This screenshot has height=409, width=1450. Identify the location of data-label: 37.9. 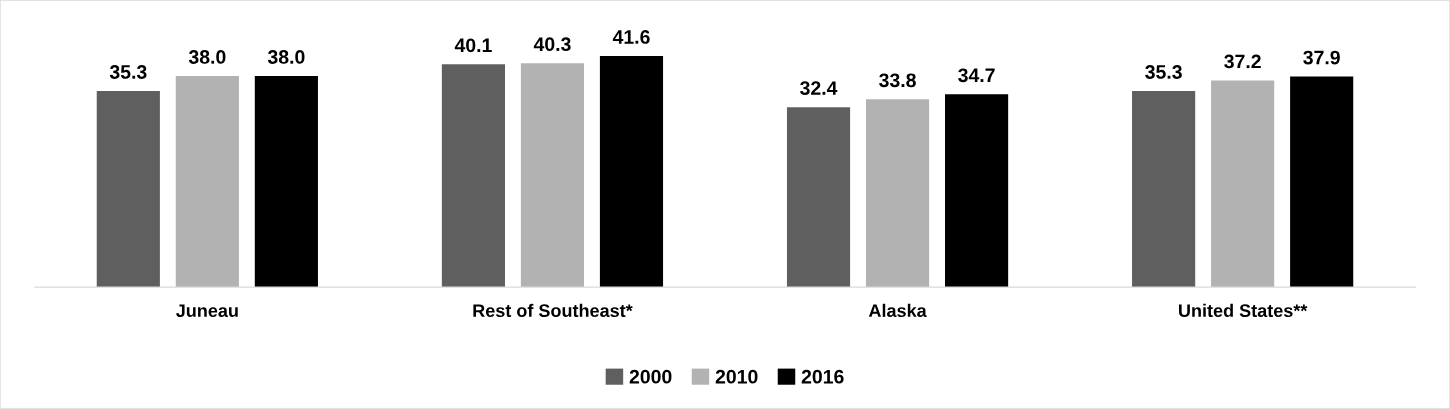
(1321, 57).